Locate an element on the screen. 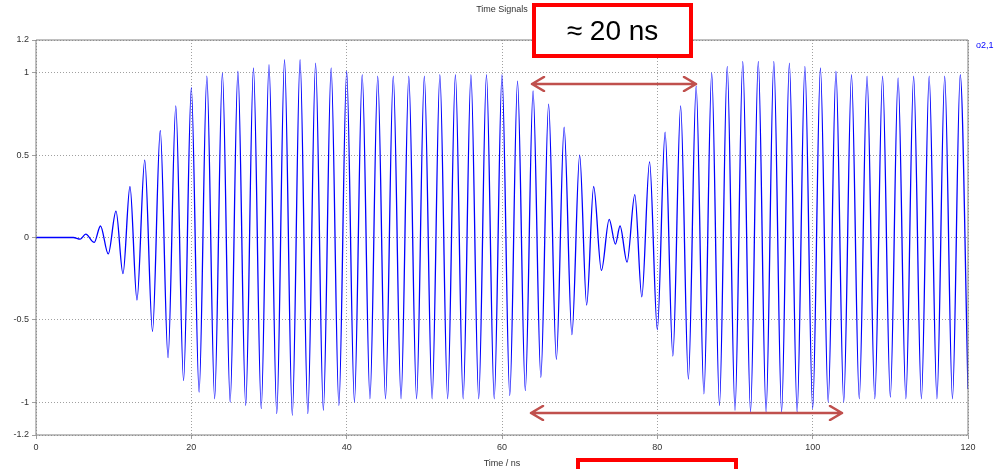  x-tick-label: 20 is located at coordinates (191, 446).